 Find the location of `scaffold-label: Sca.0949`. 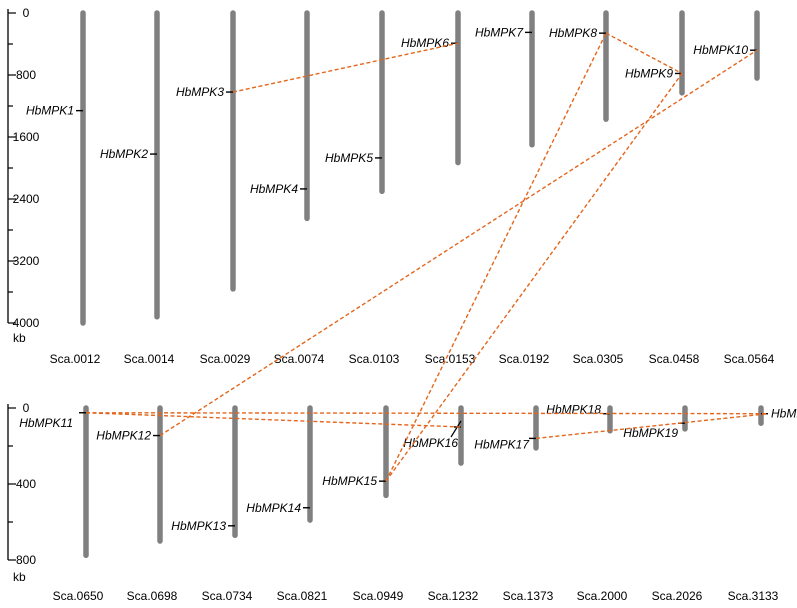

scaffold-label: Sca.0949 is located at coordinates (378, 596).